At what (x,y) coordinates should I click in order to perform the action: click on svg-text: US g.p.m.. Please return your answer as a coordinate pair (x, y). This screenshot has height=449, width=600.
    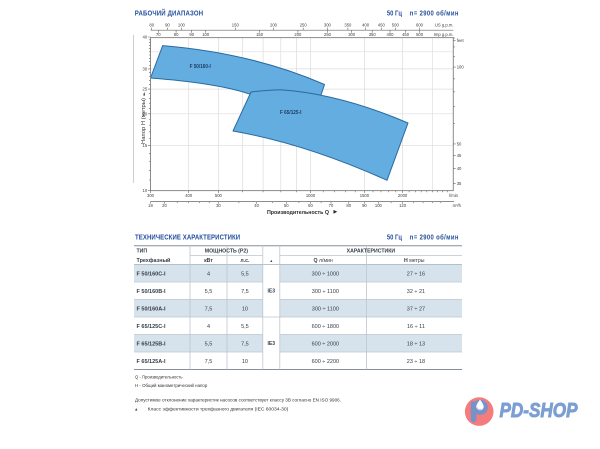
    Looking at the image, I should click on (444, 25).